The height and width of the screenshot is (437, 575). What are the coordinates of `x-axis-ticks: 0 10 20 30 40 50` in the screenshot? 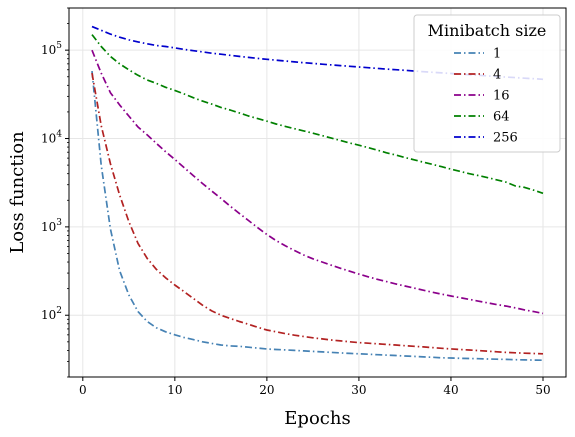 It's located at (315, 387).